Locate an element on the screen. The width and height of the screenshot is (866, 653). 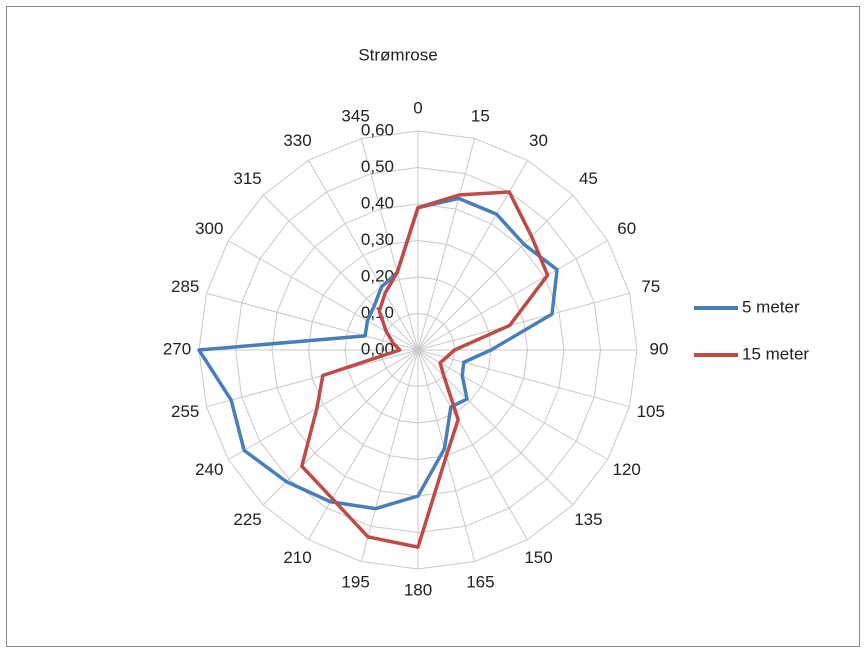
angle-label: 30 is located at coordinates (538, 140).